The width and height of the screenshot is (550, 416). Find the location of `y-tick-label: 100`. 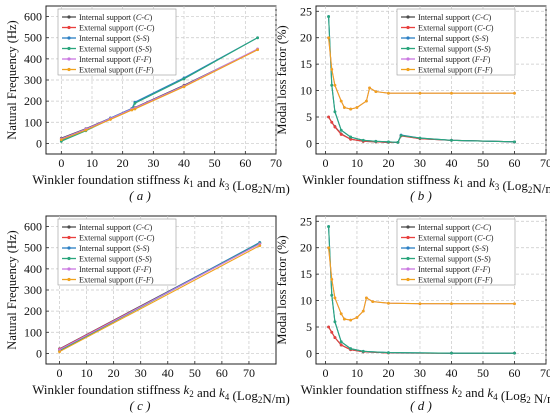

y-tick-label: 100 is located at coordinates (33, 122).